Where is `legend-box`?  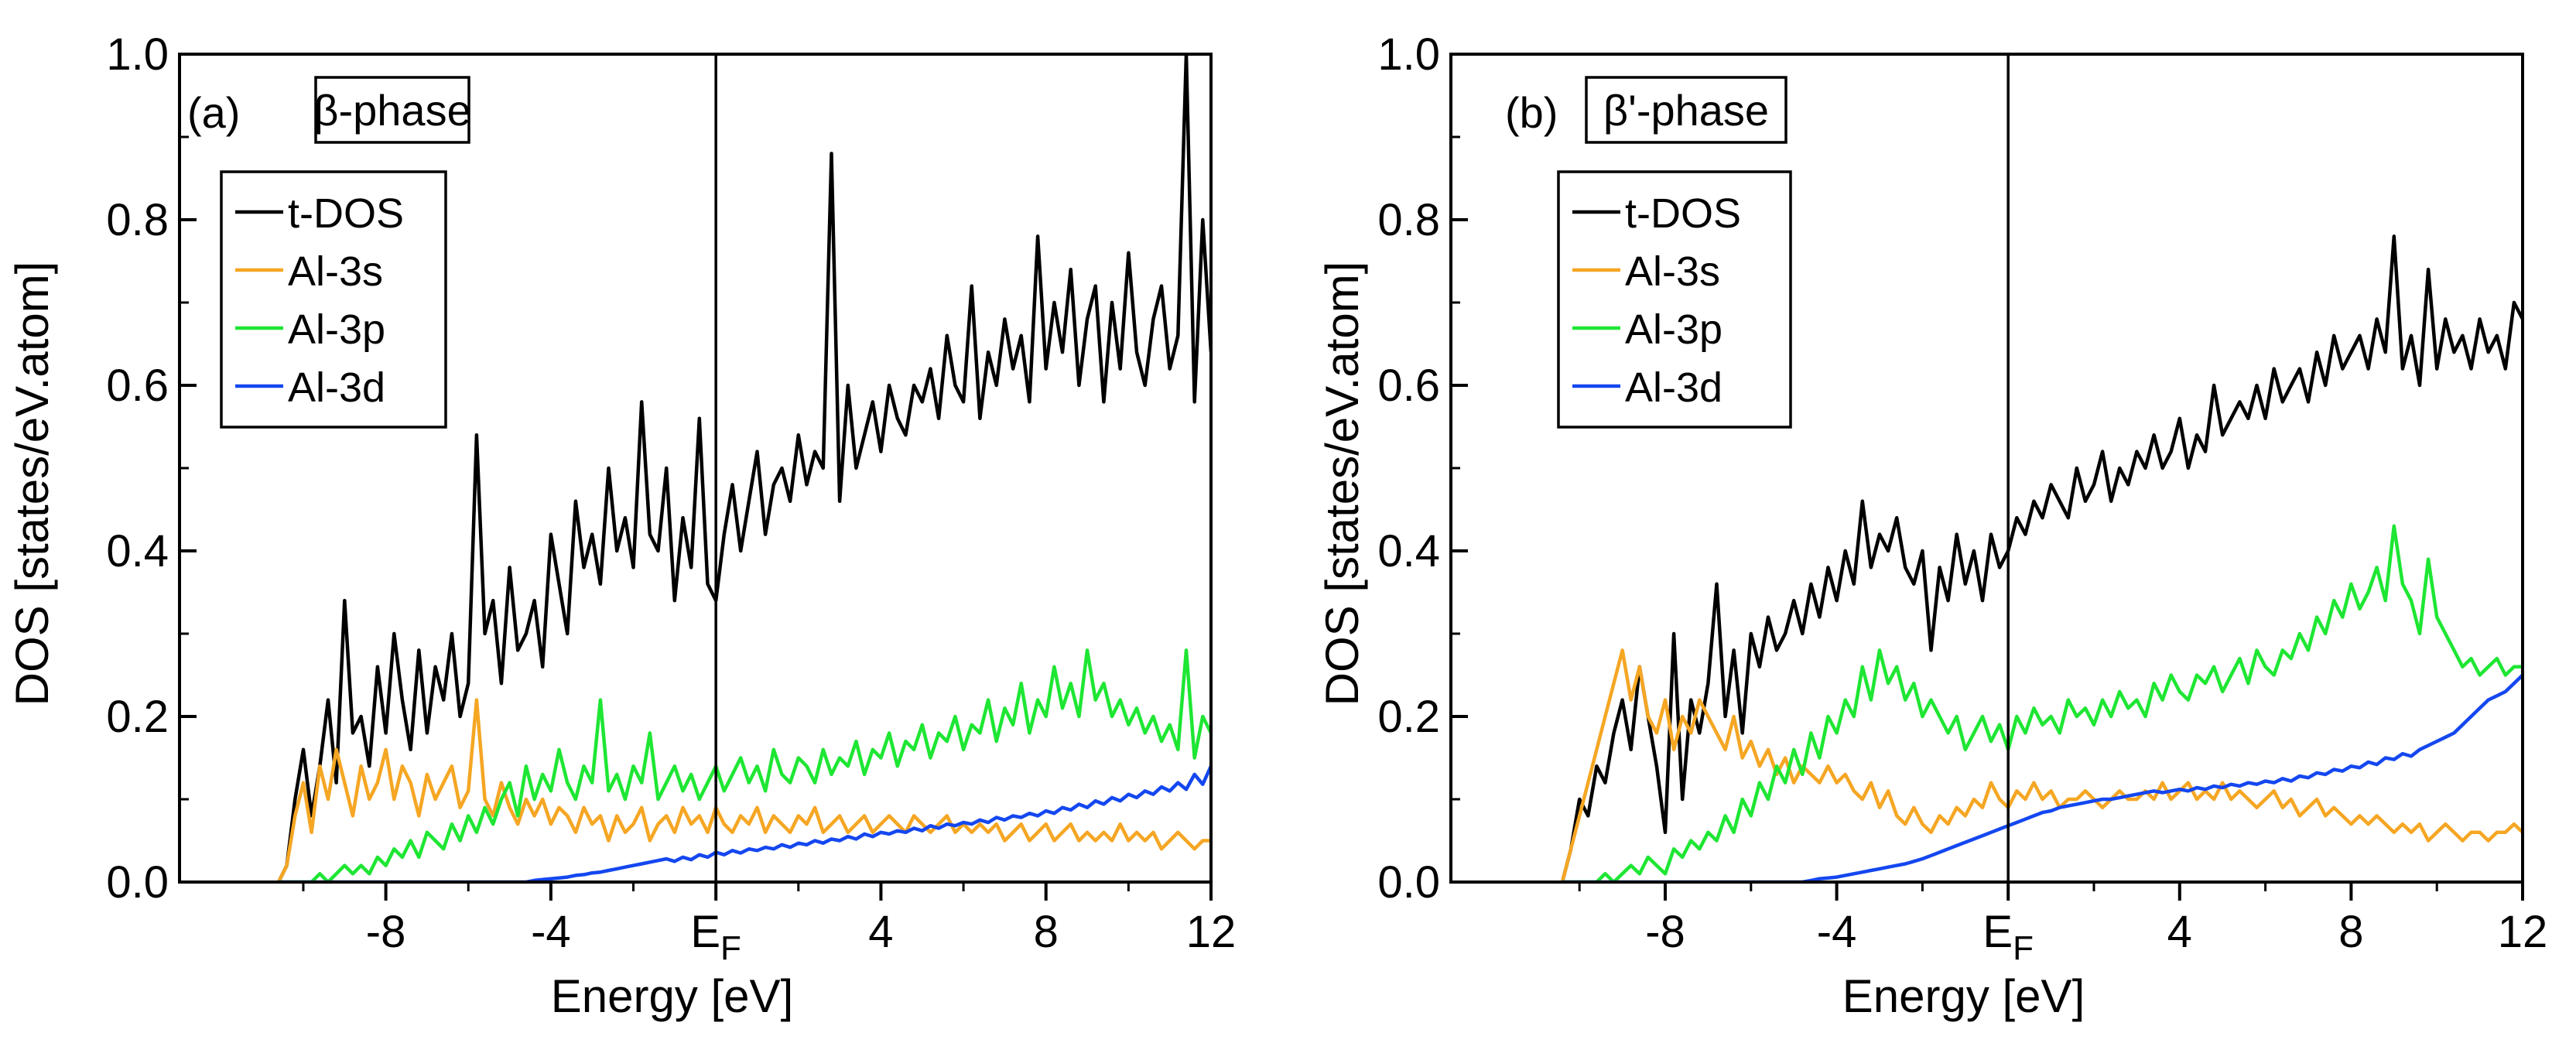
legend-box is located at coordinates (334, 299).